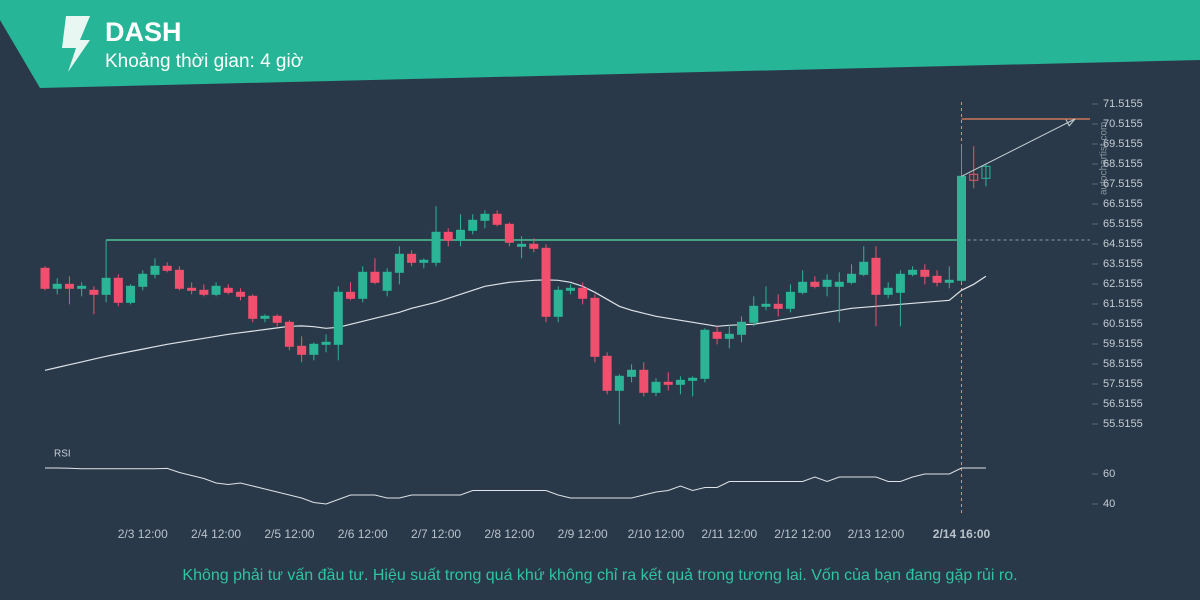 The image size is (1200, 600). I want to click on y-tick-label: 58.5155, so click(1123, 364).